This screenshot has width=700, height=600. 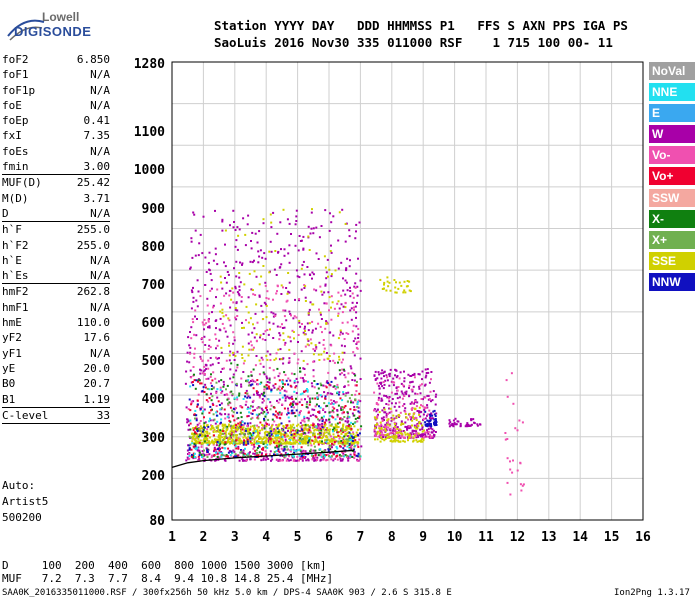 I want to click on divider, so click(x=56, y=284).